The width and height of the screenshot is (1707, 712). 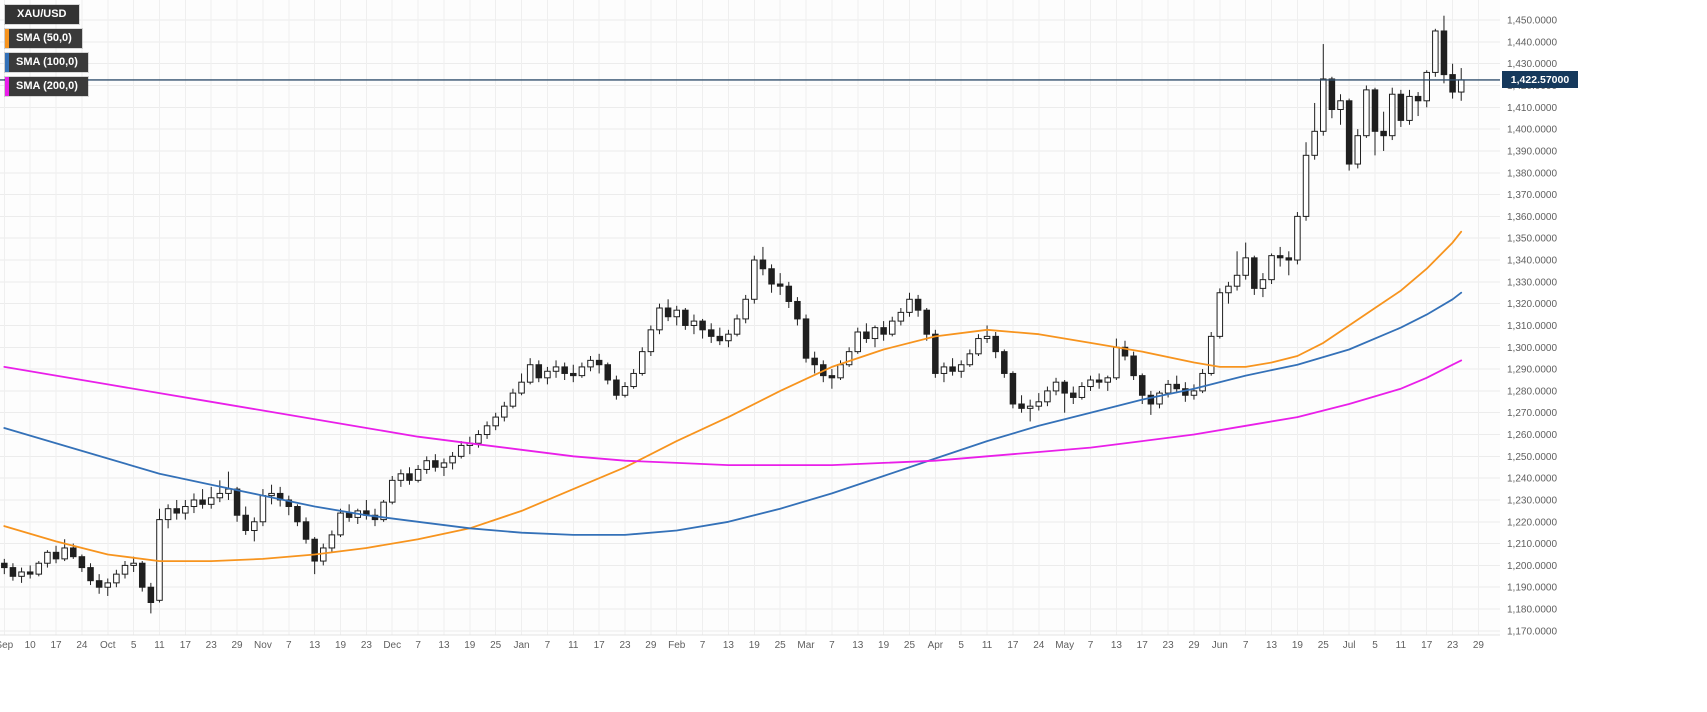 I want to click on indicator-badge-sma-50: SMA (50,0), so click(x=43, y=38).